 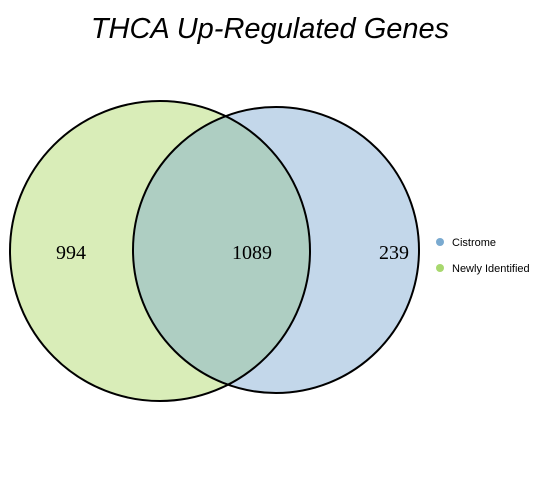 What do you see at coordinates (440, 242) in the screenshot?
I see `legend-cistrome-marker` at bounding box center [440, 242].